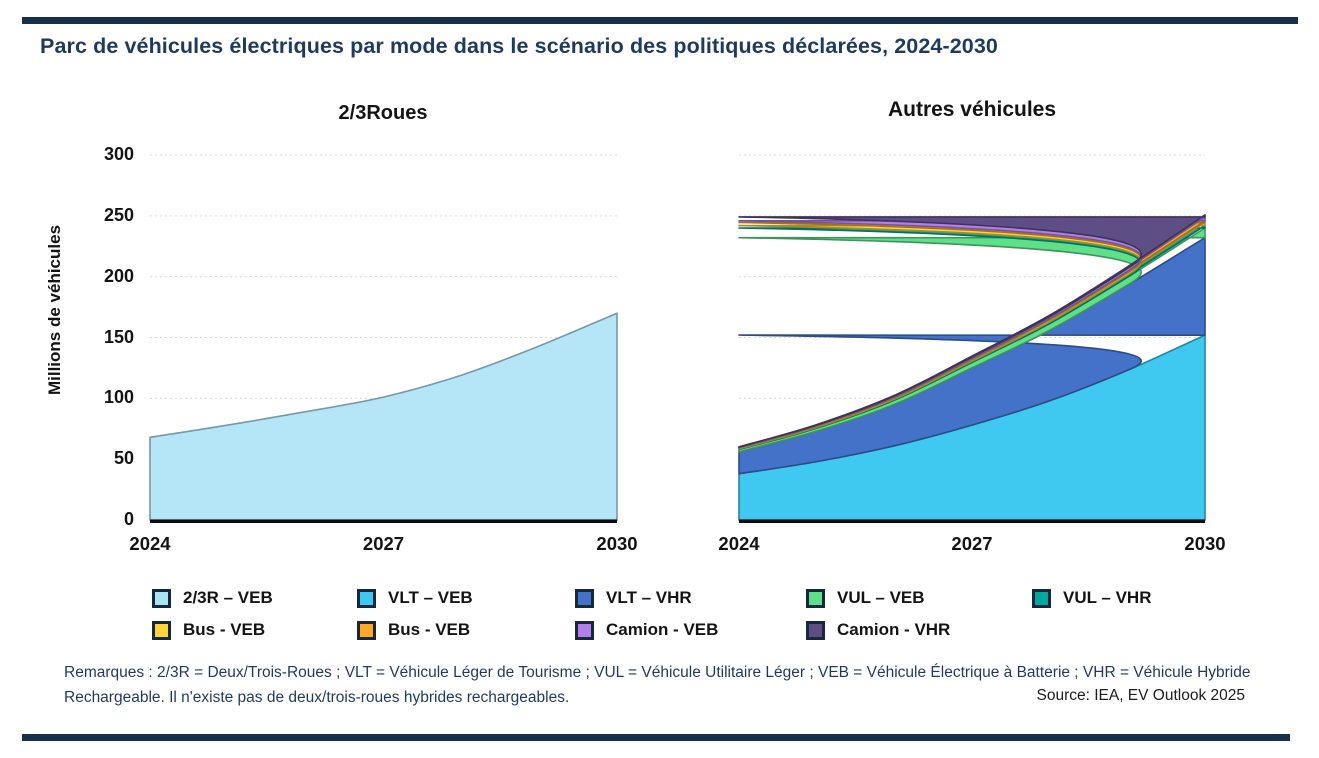  I want to click on legend-label: VLT – VEB, so click(430, 597).